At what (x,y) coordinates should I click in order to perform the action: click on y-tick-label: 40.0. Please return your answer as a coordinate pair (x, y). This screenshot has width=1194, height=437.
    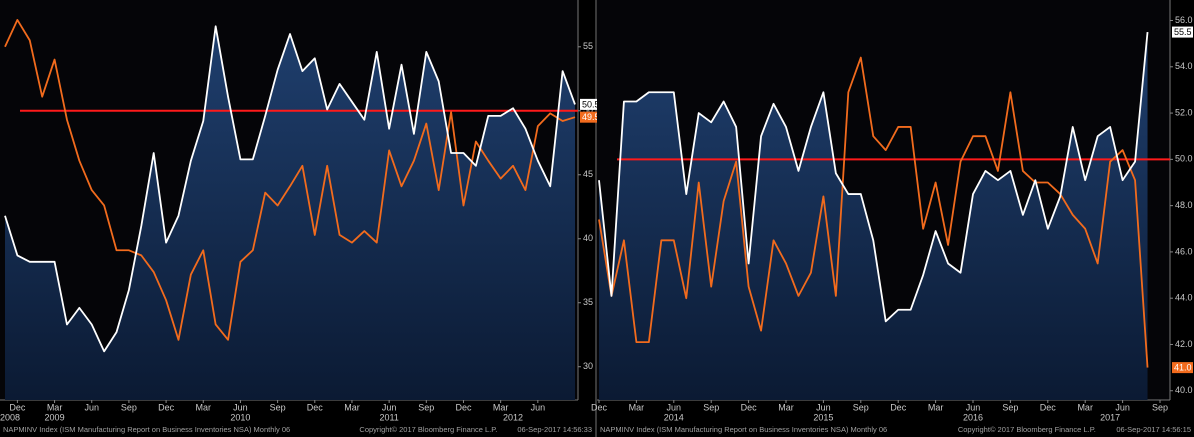
    Looking at the image, I should click on (1184, 390).